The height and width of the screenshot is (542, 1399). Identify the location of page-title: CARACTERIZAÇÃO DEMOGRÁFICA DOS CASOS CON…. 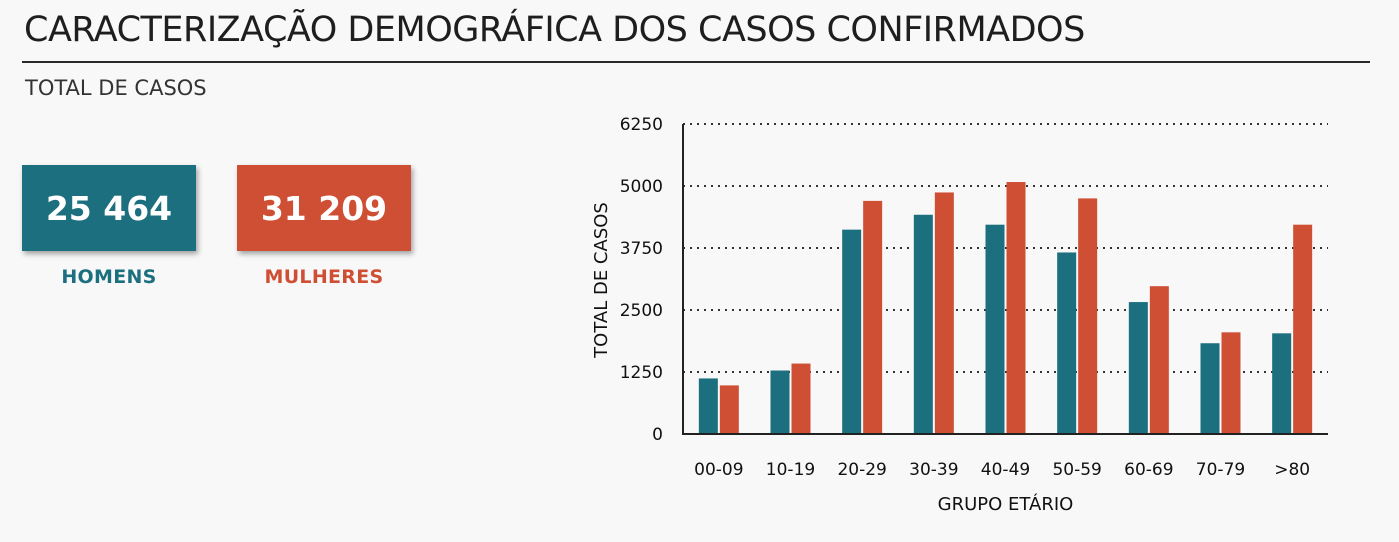
(554, 30).